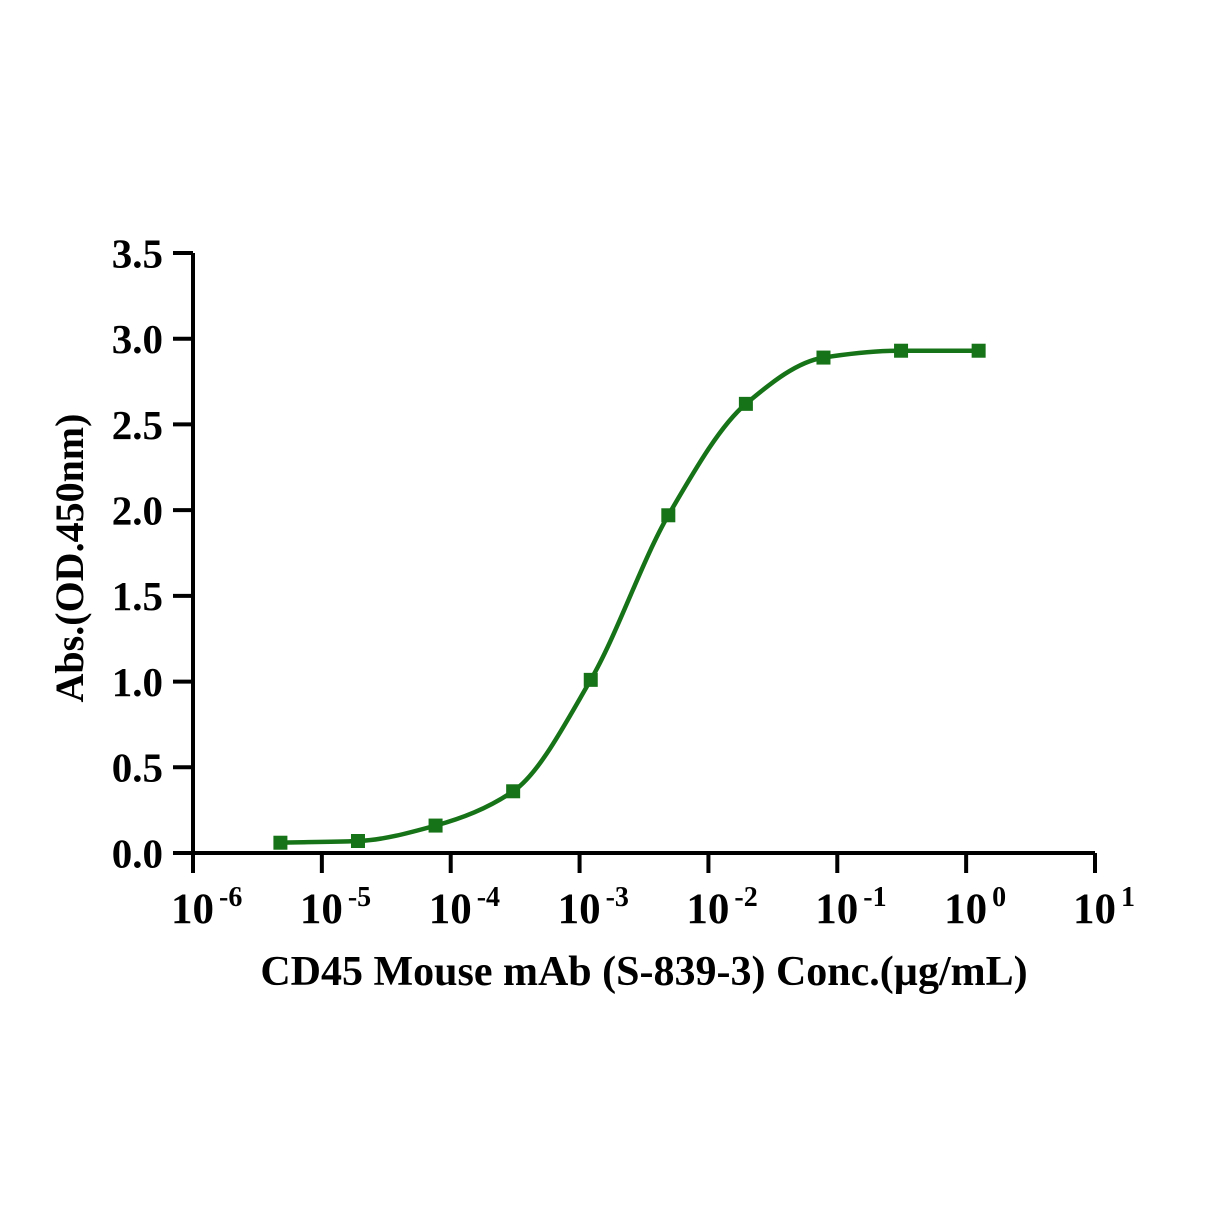 This screenshot has width=1219, height=1219. Describe the element at coordinates (206, 907) in the screenshot. I see `x-tick-label: 10 -6` at that location.